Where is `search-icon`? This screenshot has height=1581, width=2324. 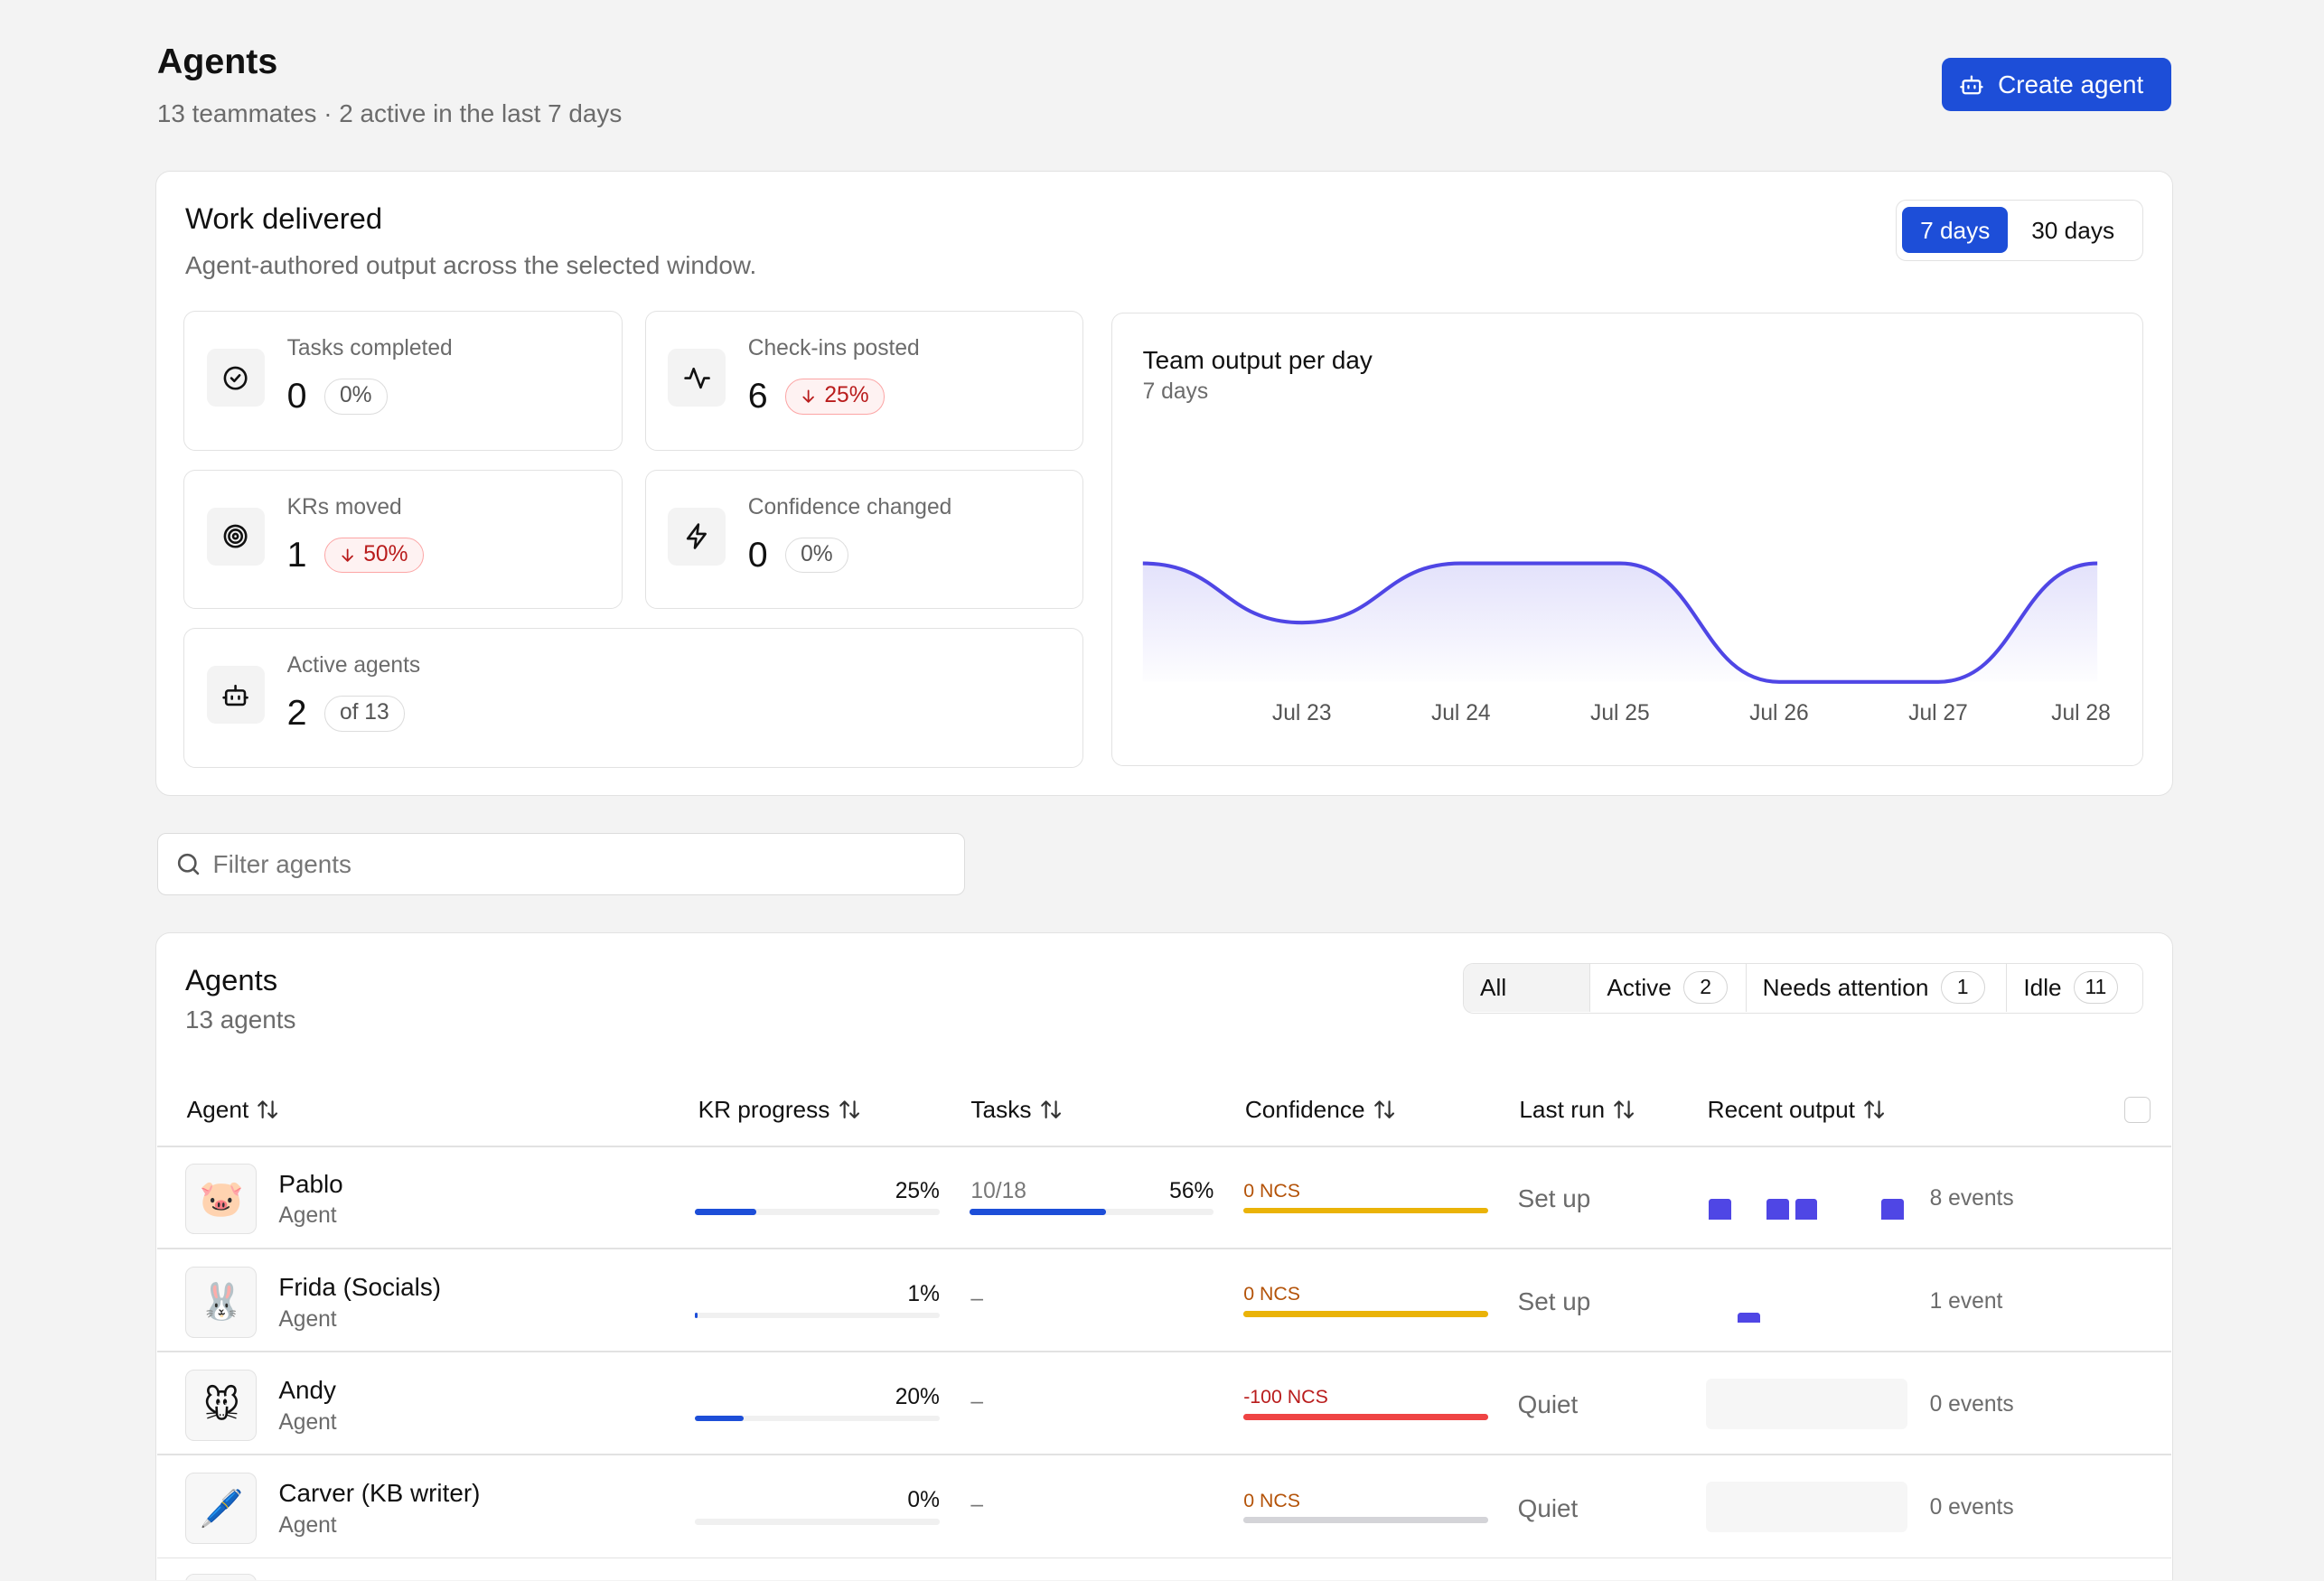
search-icon is located at coordinates (188, 864).